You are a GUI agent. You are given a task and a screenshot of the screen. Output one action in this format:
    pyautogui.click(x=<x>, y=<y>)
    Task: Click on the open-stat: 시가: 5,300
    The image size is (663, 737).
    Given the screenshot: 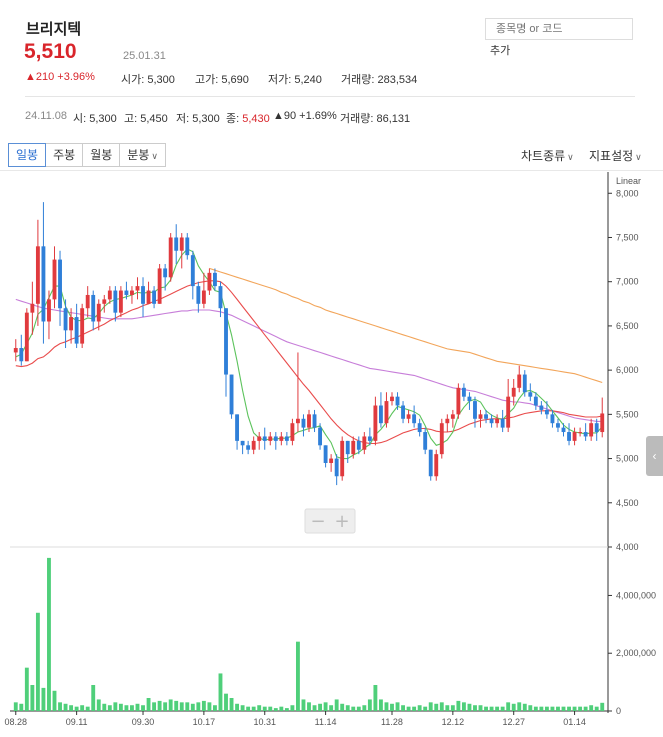 What is the action you would take?
    pyautogui.click(x=148, y=80)
    